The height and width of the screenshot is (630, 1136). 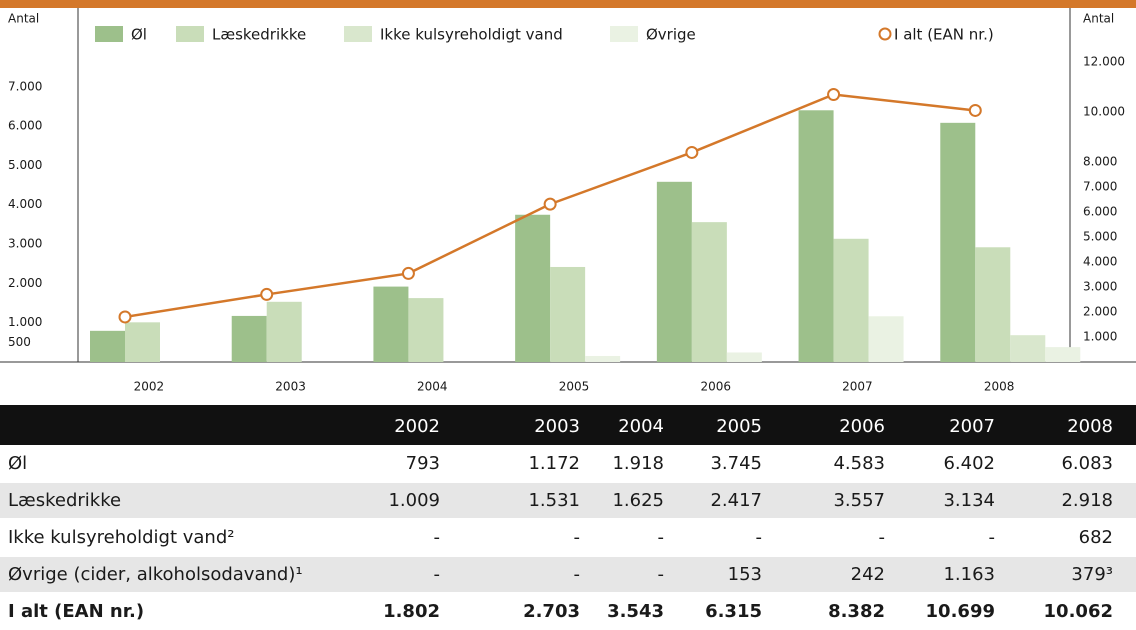 What do you see at coordinates (635, 611) in the screenshot?
I see `table-cell: 3.543` at bounding box center [635, 611].